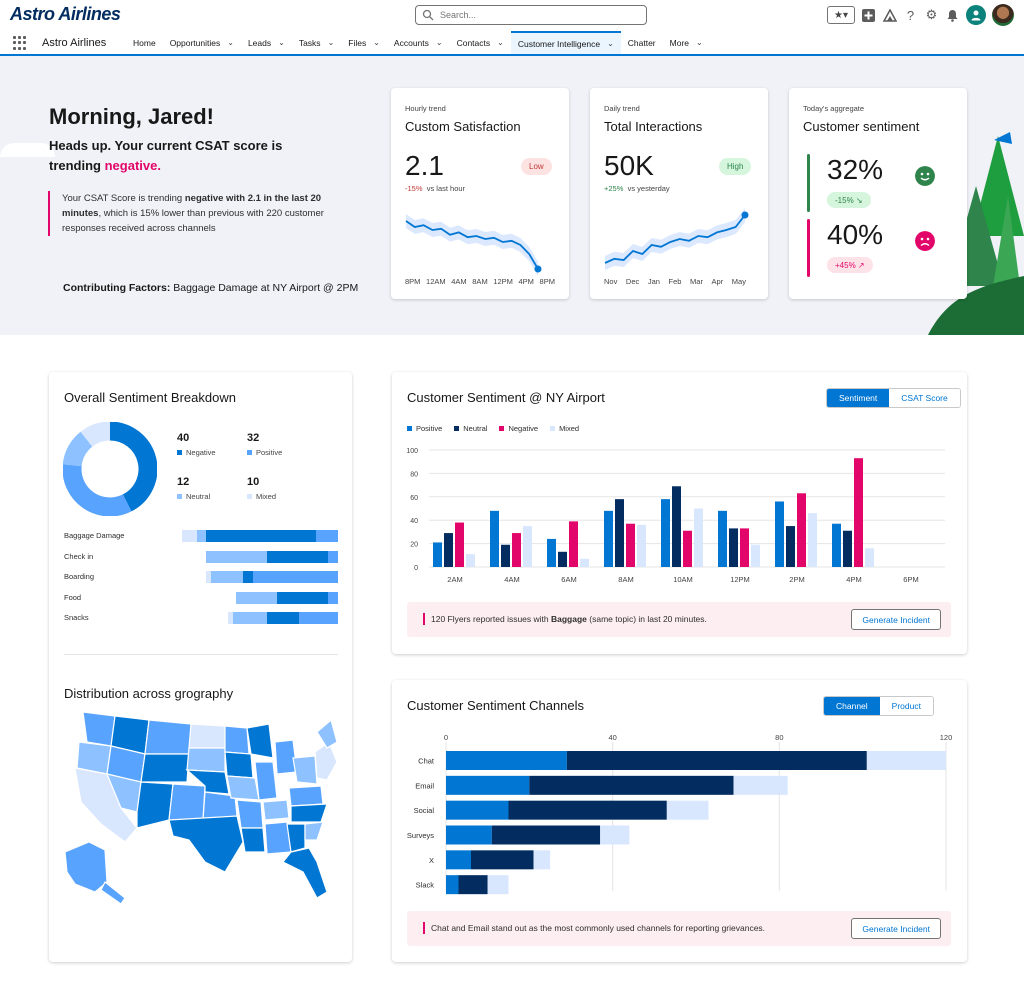 This screenshot has width=1024, height=999. What do you see at coordinates (78, 449) in the screenshot?
I see `donut-slice-neutral` at bounding box center [78, 449].